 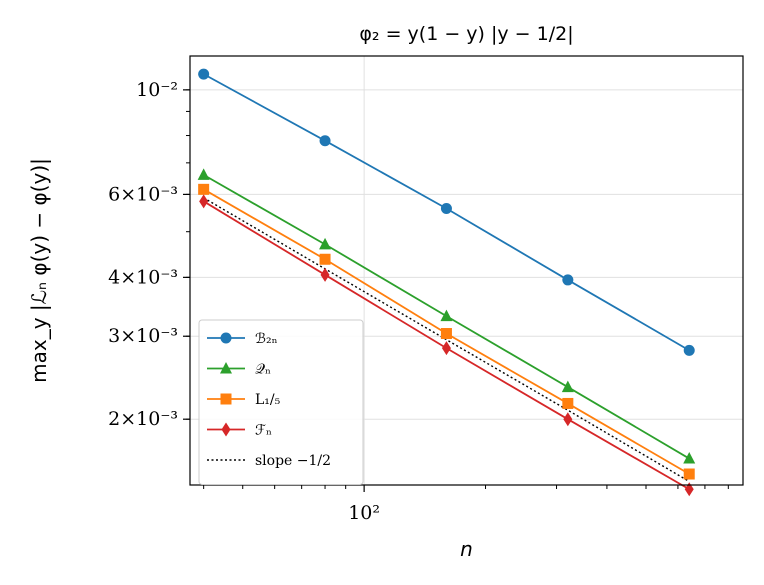 What do you see at coordinates (364, 513) in the screenshot?
I see `x-tick-label: 10²` at bounding box center [364, 513].